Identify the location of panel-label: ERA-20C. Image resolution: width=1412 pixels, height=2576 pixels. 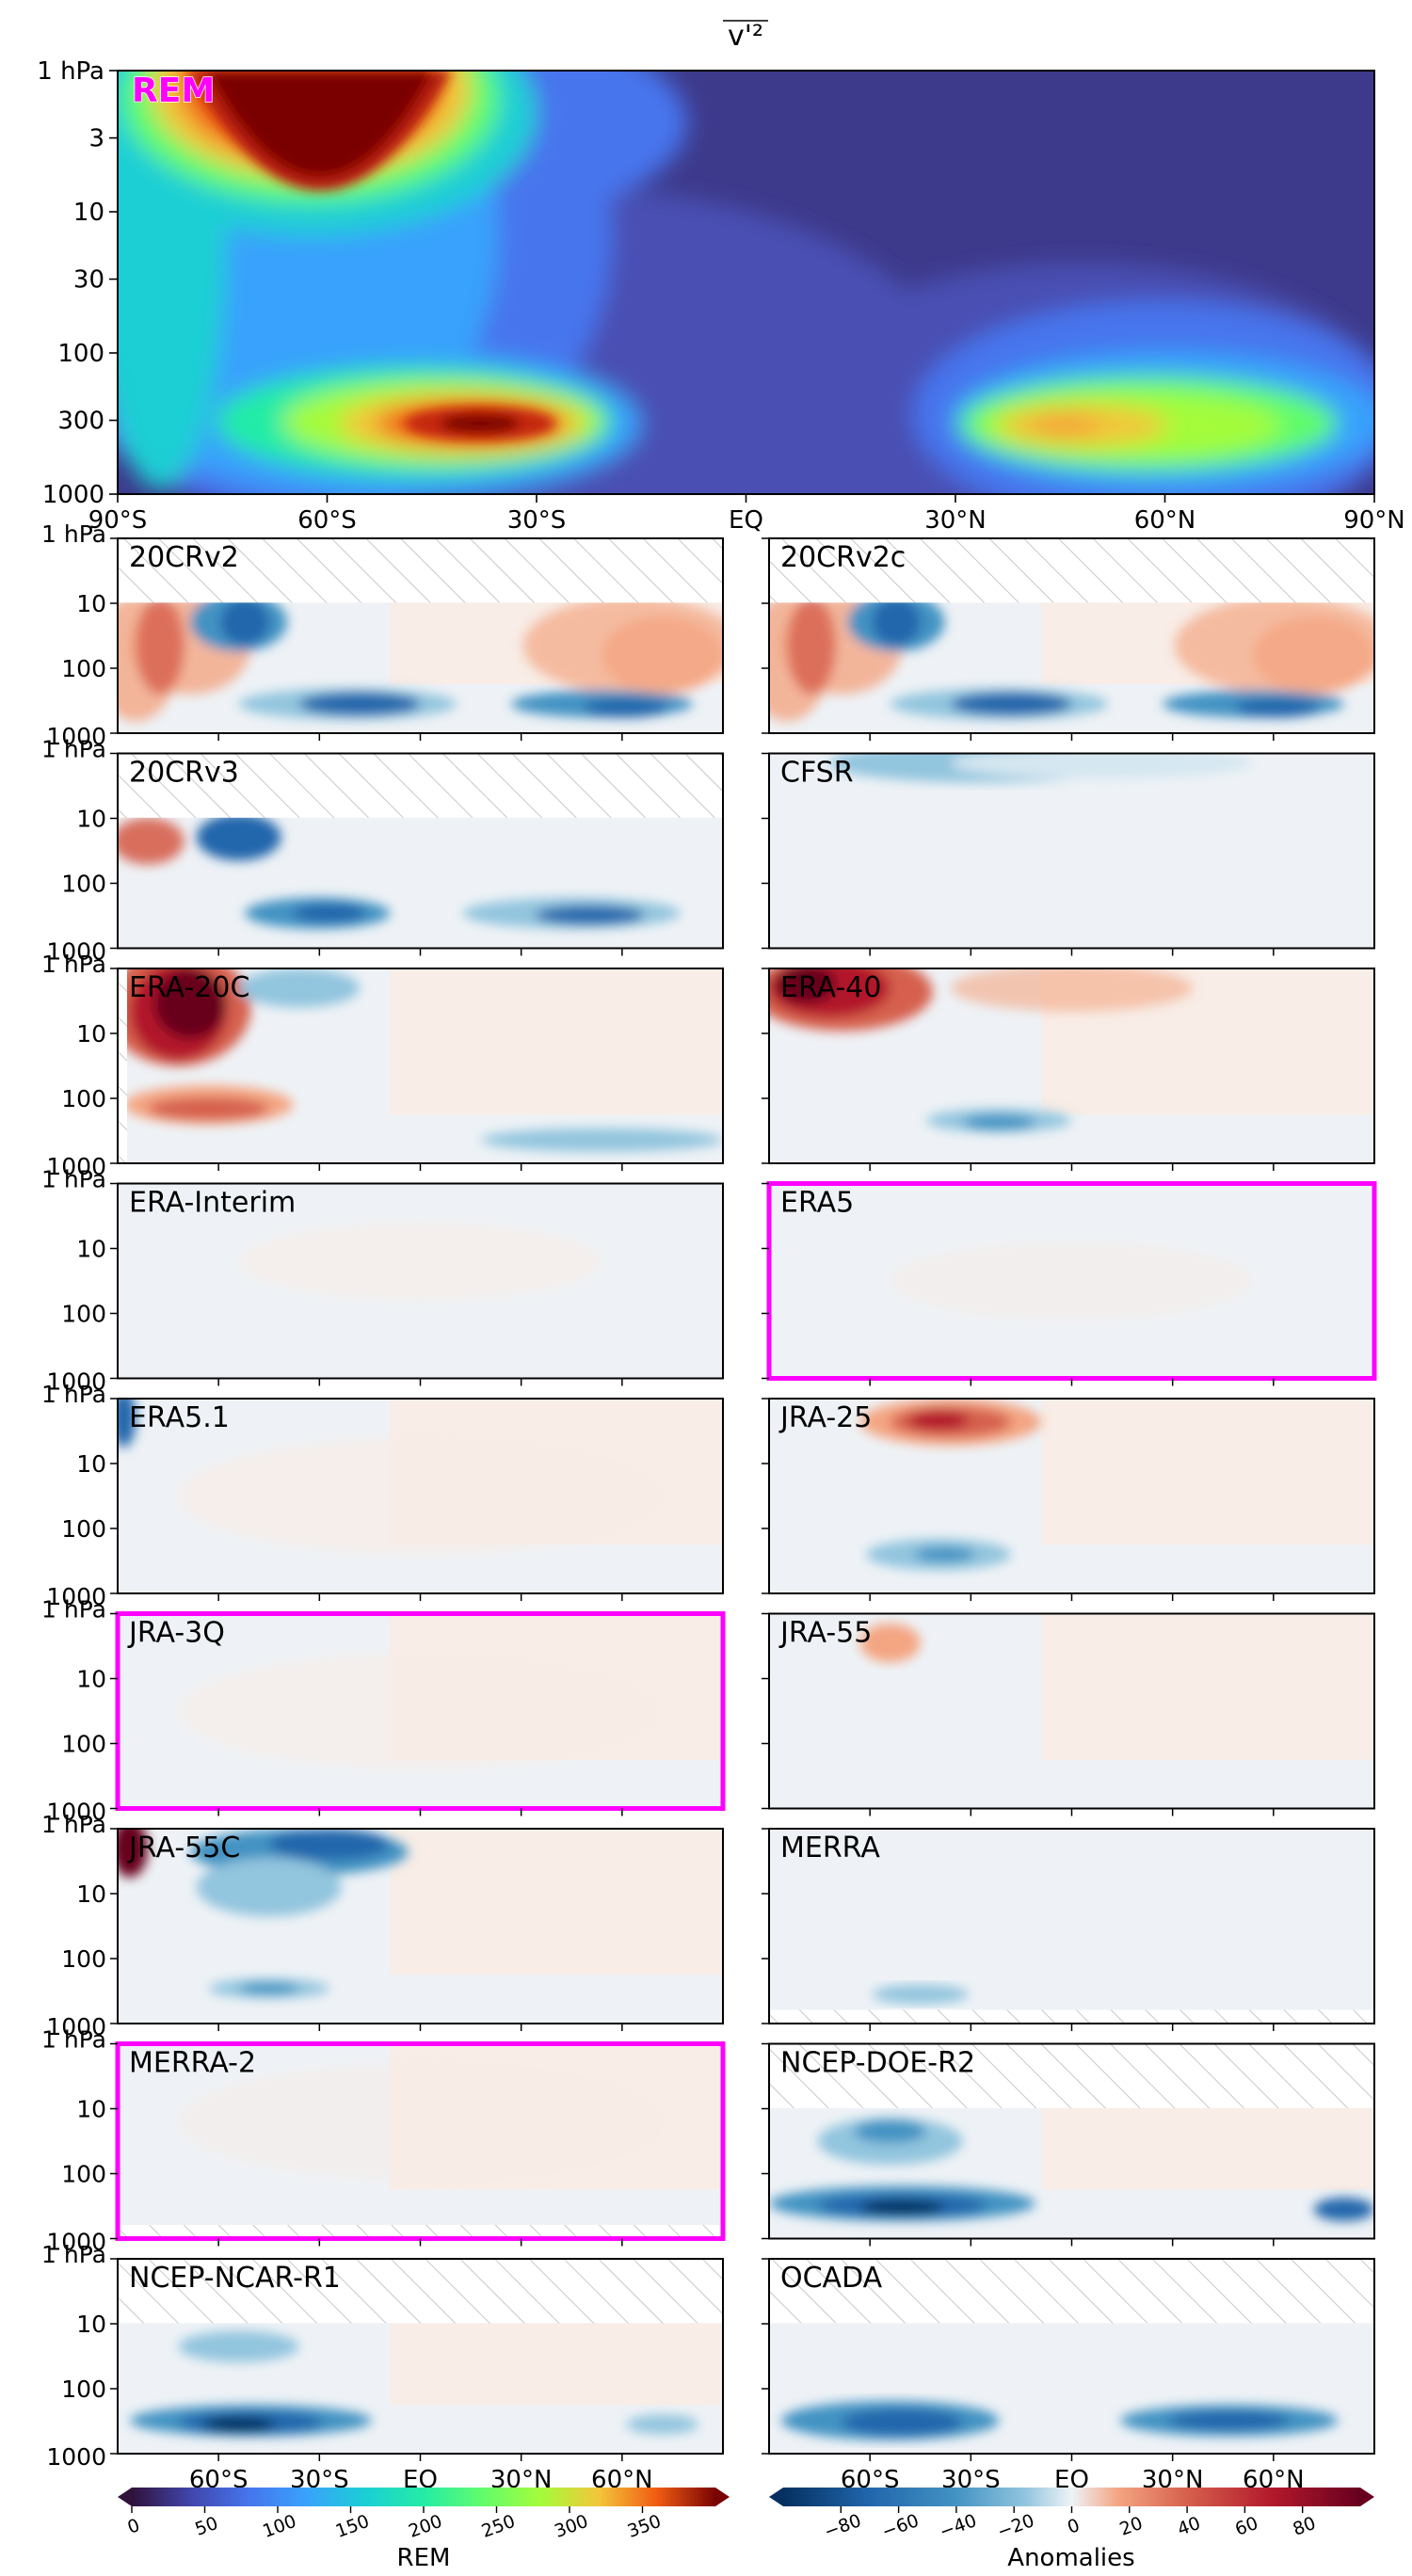
(189, 987).